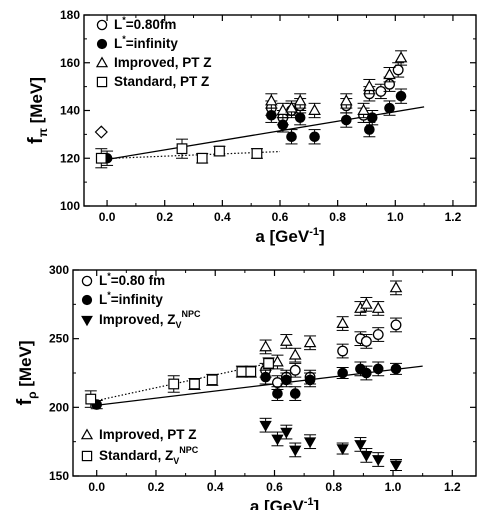 The width and height of the screenshot is (490, 510). I want to click on legend-label-base: Improved, PT Z, so click(148, 434).